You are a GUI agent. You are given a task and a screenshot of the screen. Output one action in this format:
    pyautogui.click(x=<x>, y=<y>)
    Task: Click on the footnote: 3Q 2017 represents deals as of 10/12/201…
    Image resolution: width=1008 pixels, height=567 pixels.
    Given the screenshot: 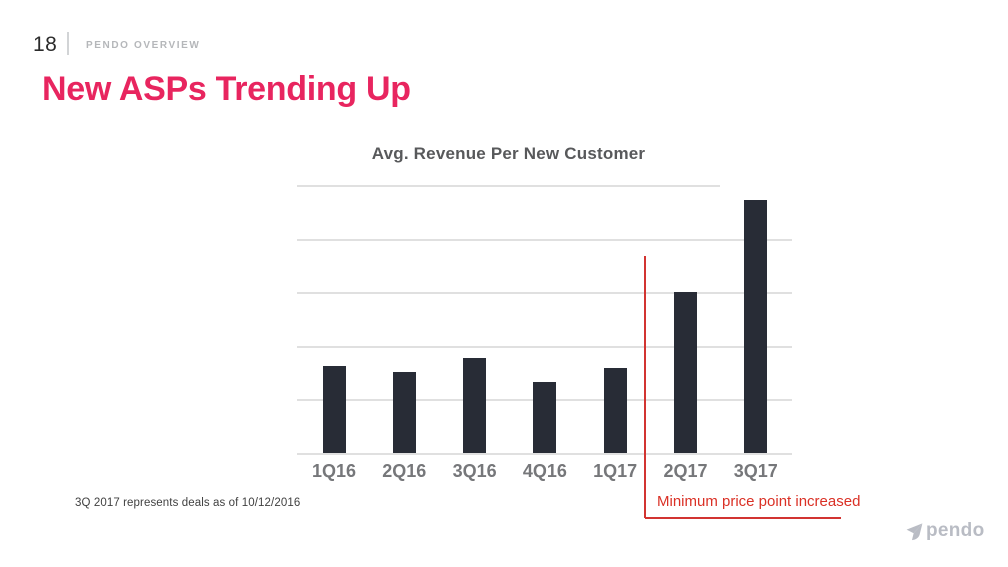 What is the action you would take?
    pyautogui.click(x=188, y=503)
    